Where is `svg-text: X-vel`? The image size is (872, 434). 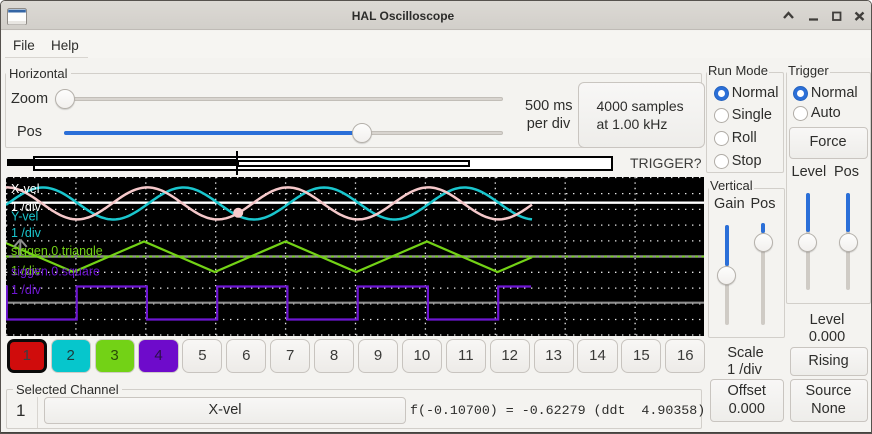 svg-text: X-vel is located at coordinates (25, 189).